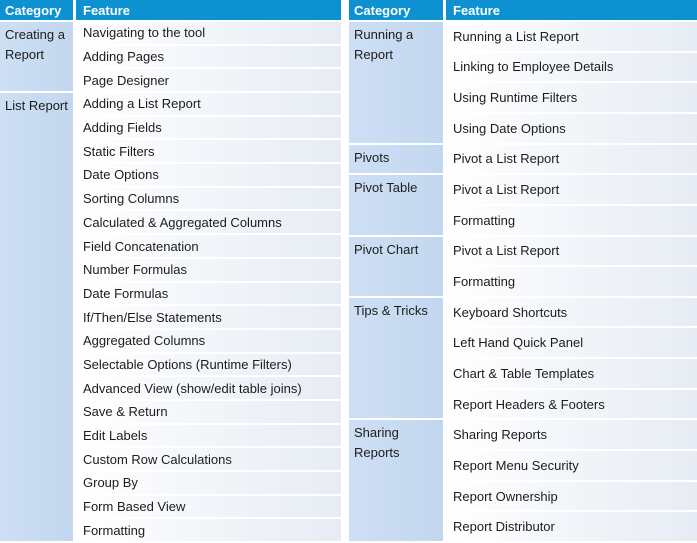 Image resolution: width=697 pixels, height=543 pixels. I want to click on feature-cell: Edit Labels, so click(208, 436).